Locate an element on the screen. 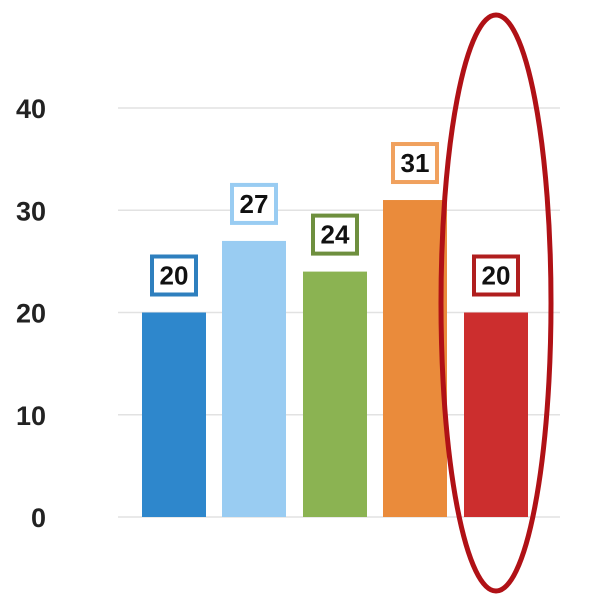 This screenshot has width=591, height=599. data-label: 31 is located at coordinates (415, 163).